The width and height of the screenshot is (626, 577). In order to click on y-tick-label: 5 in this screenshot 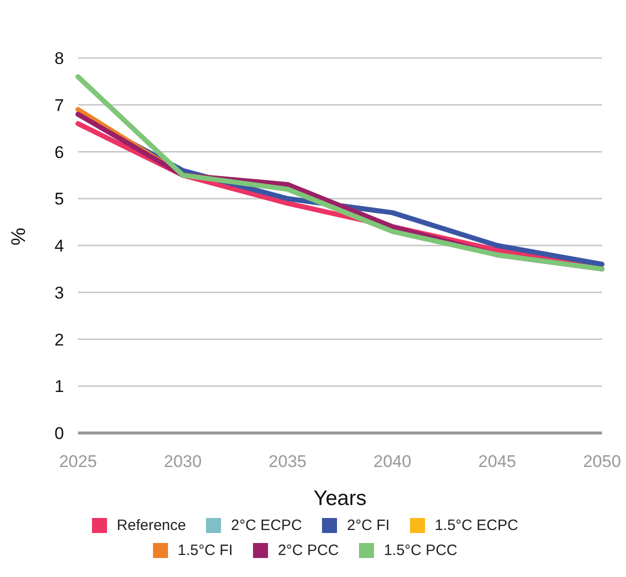, I will do `click(59, 199)`.